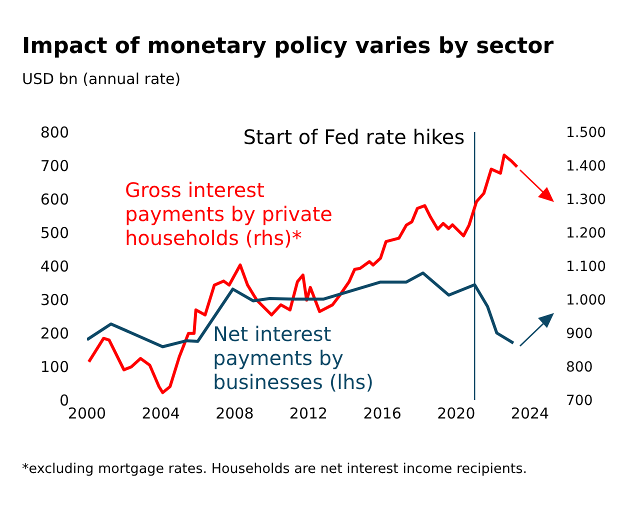 This screenshot has height=507, width=620. What do you see at coordinates (229, 214) in the screenshot?
I see `series-label: Gross interest payments by private households (rhs)*` at bounding box center [229, 214].